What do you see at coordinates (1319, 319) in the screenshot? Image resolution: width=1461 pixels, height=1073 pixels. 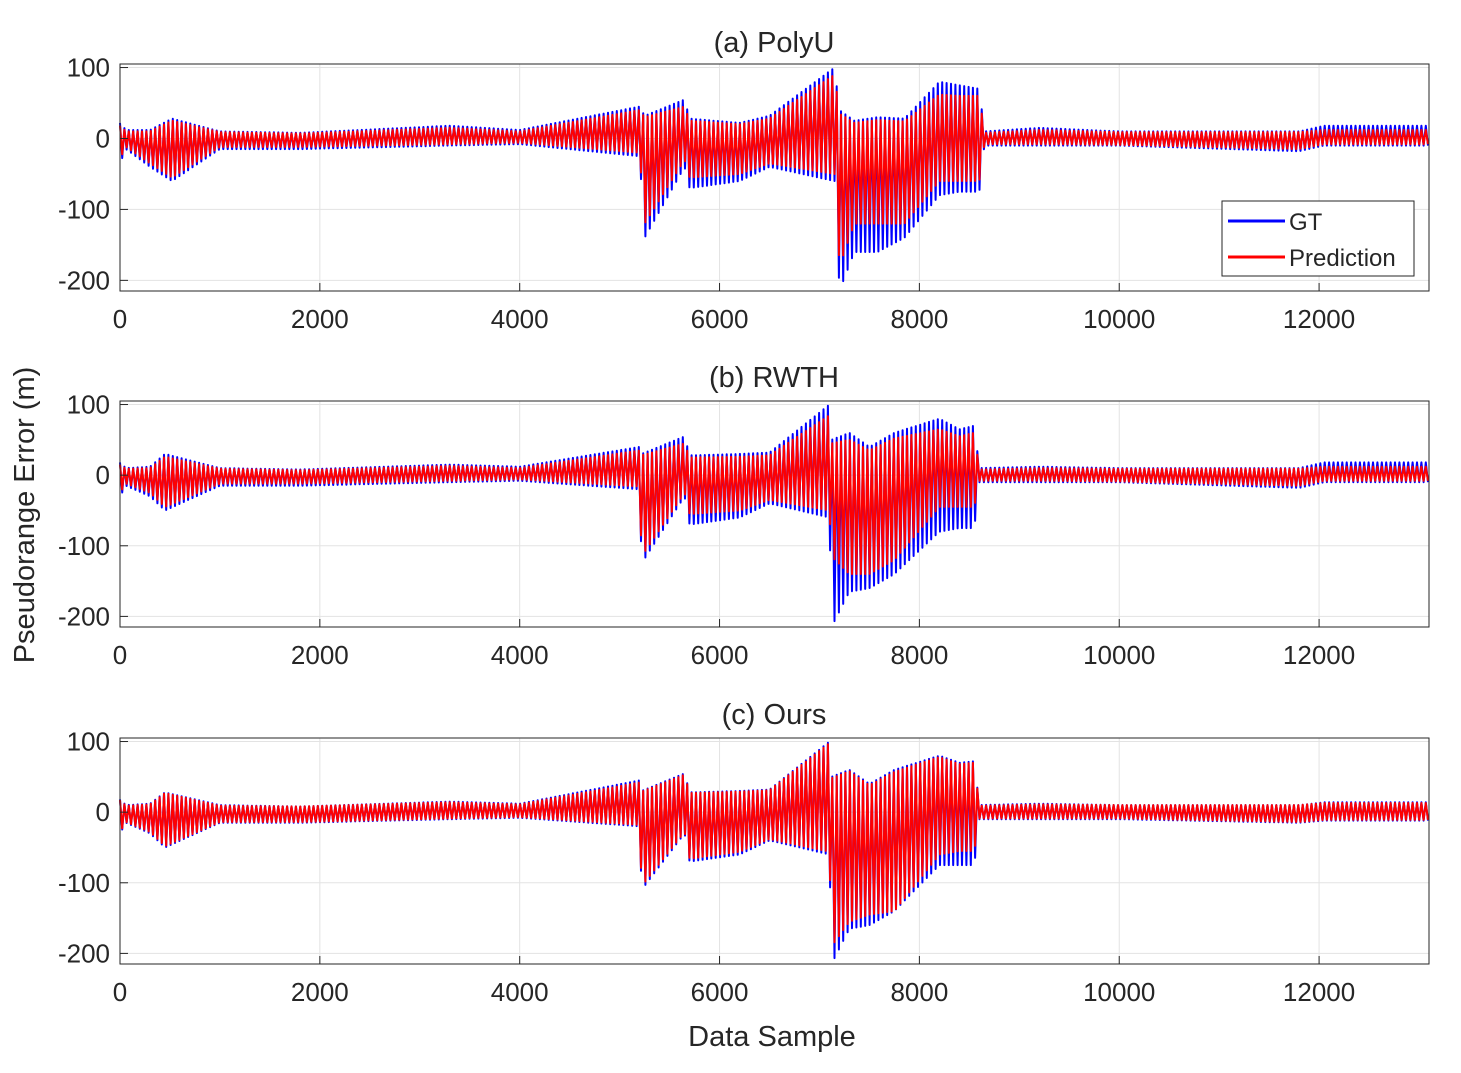 I see `panel-a-x-tick-label-6: 12000` at bounding box center [1319, 319].